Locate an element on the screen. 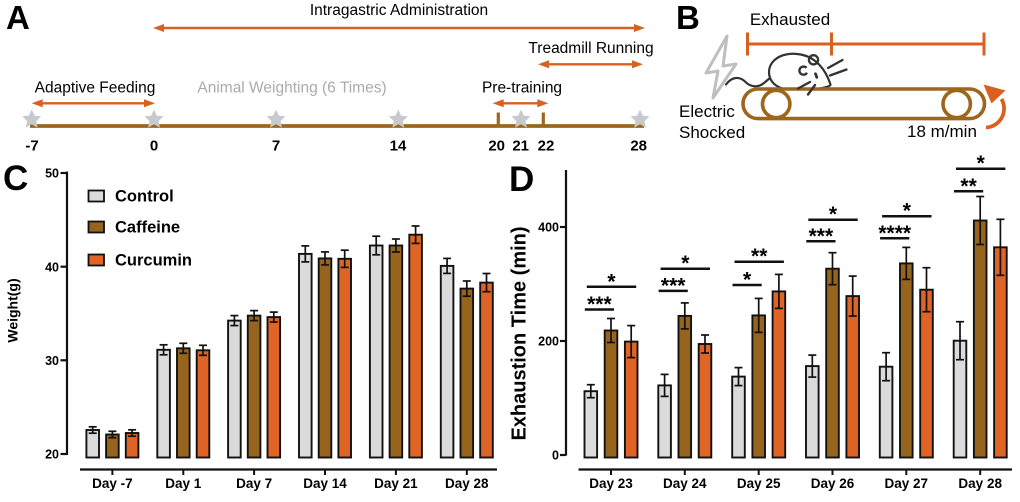  svg-text: Day -7 is located at coordinates (112, 483).